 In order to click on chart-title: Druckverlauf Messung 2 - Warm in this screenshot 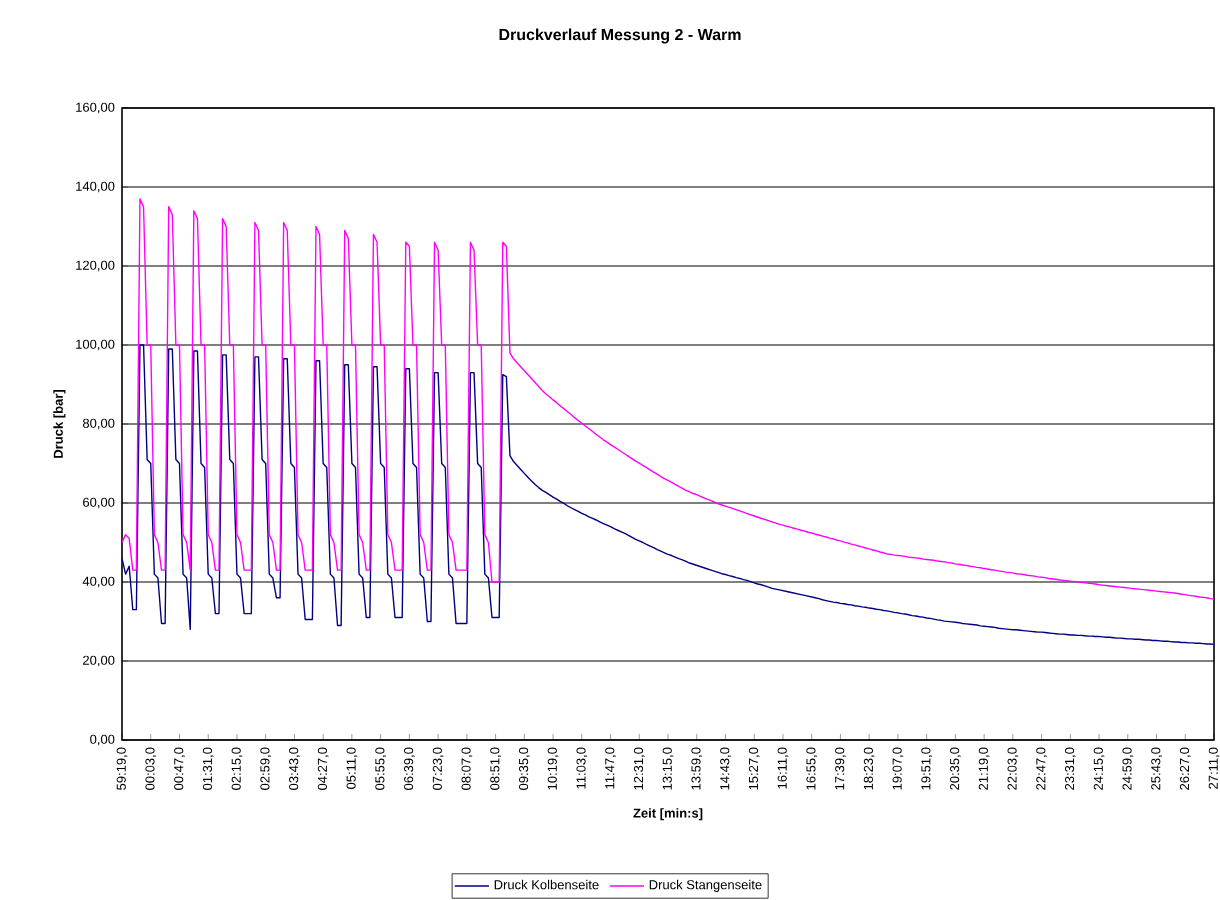, I will do `click(620, 36)`.